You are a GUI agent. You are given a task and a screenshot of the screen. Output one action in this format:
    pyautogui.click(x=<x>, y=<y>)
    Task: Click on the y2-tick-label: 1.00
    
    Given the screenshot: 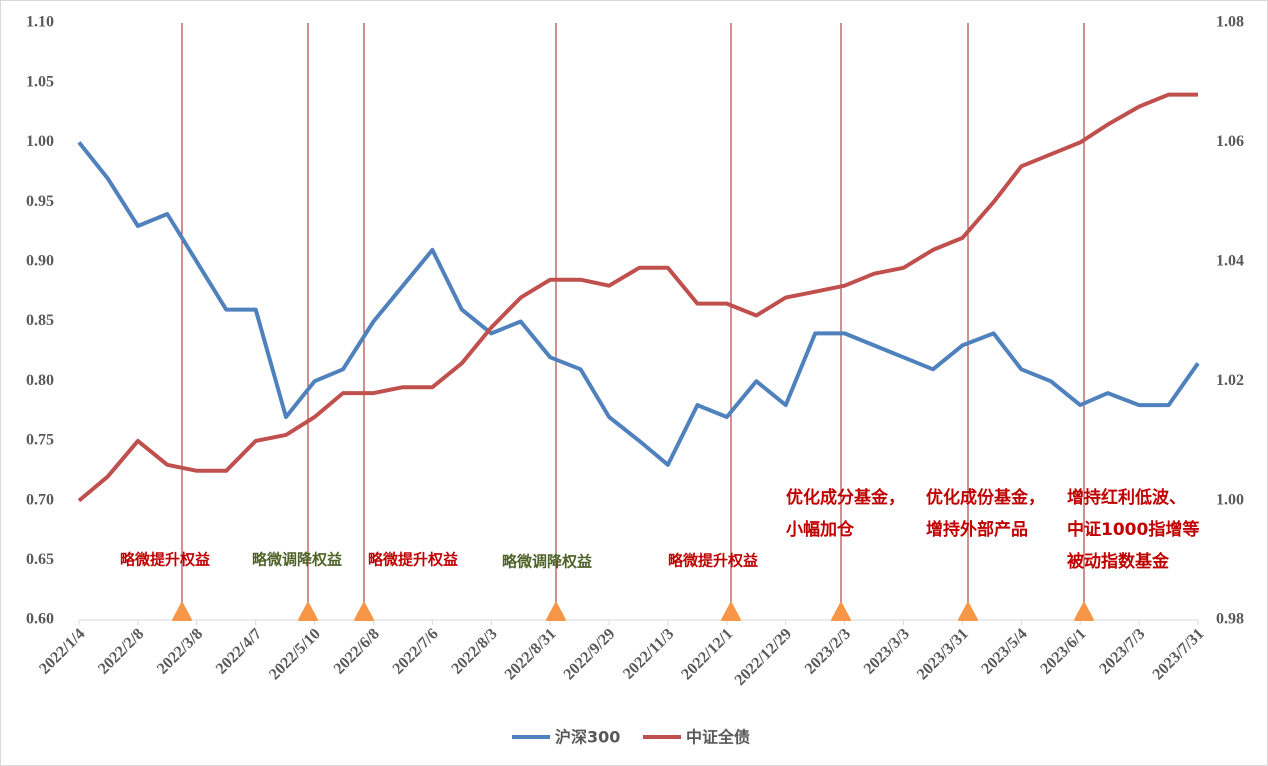 What is the action you would take?
    pyautogui.click(x=1230, y=499)
    